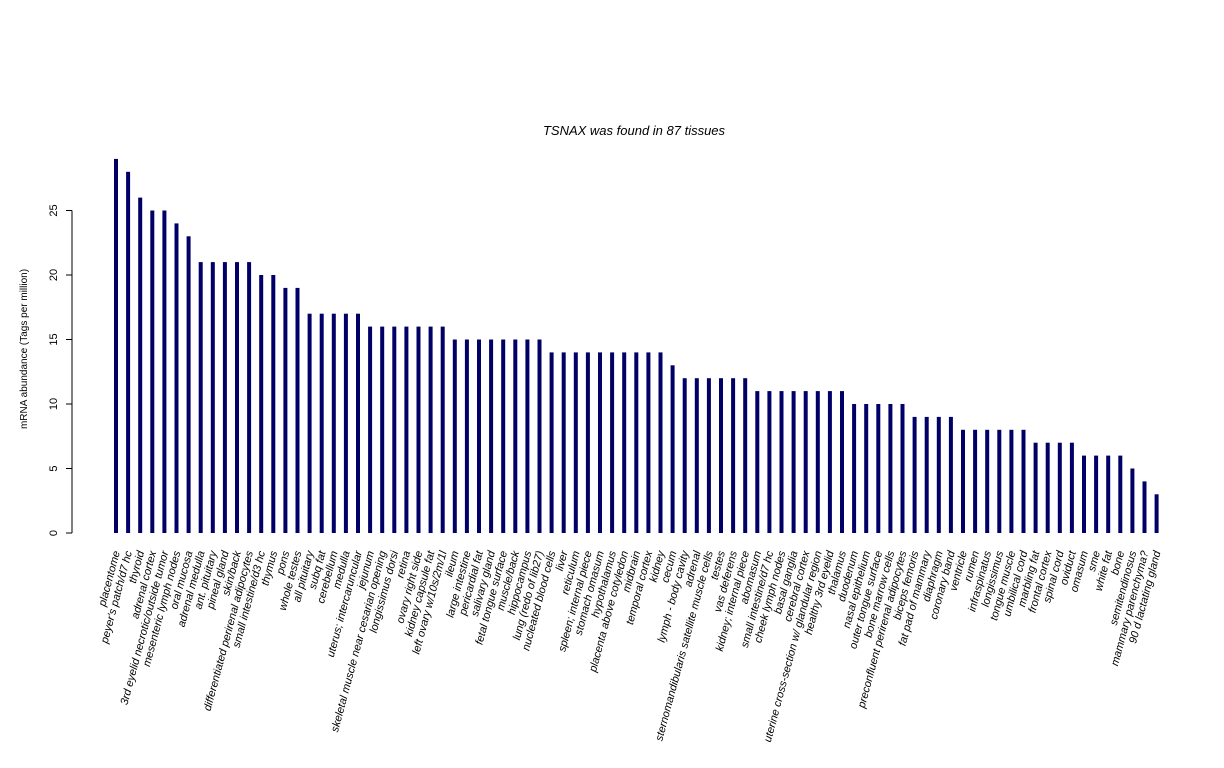 This screenshot has height=768, width=1224. I want to click on chart-title: TSNAX was found in 87 tissues, so click(634, 130).